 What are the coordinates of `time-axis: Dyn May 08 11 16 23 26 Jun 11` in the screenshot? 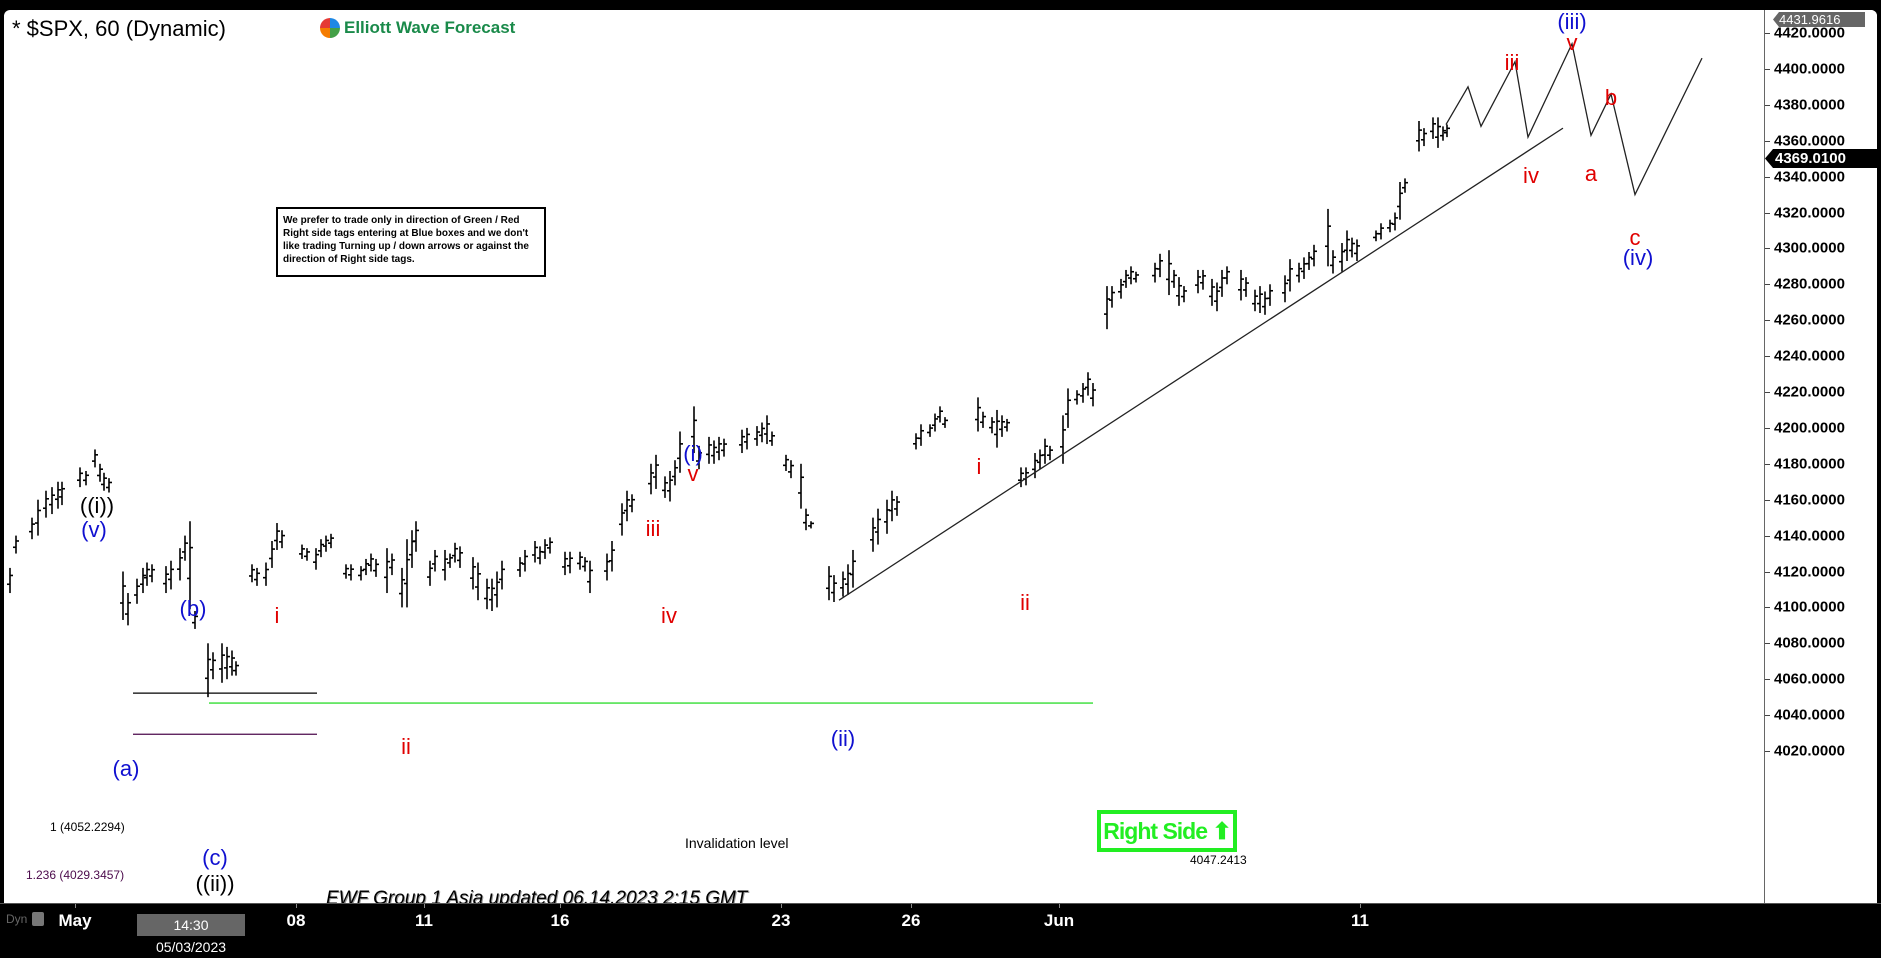 It's located at (940, 918).